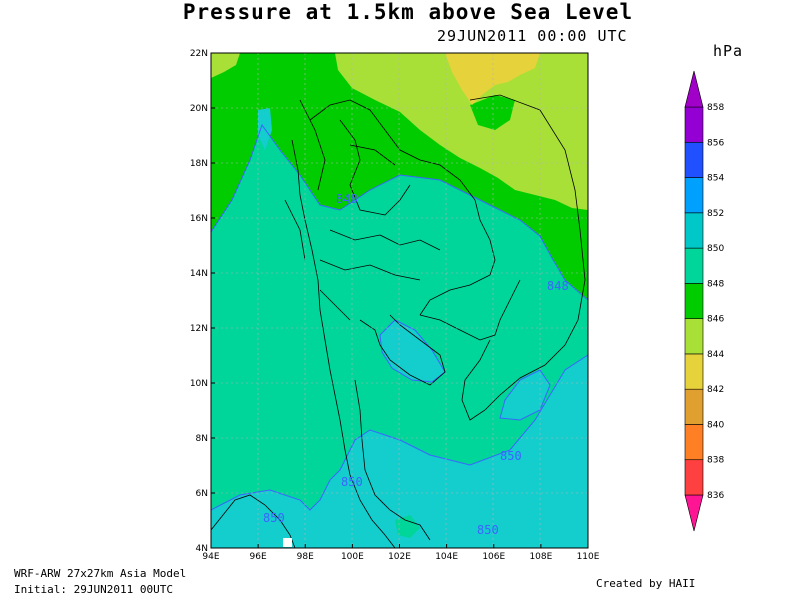 The width and height of the screenshot is (800, 600). What do you see at coordinates (492, 112) in the screenshot?
I see `band-848-inner` at bounding box center [492, 112].